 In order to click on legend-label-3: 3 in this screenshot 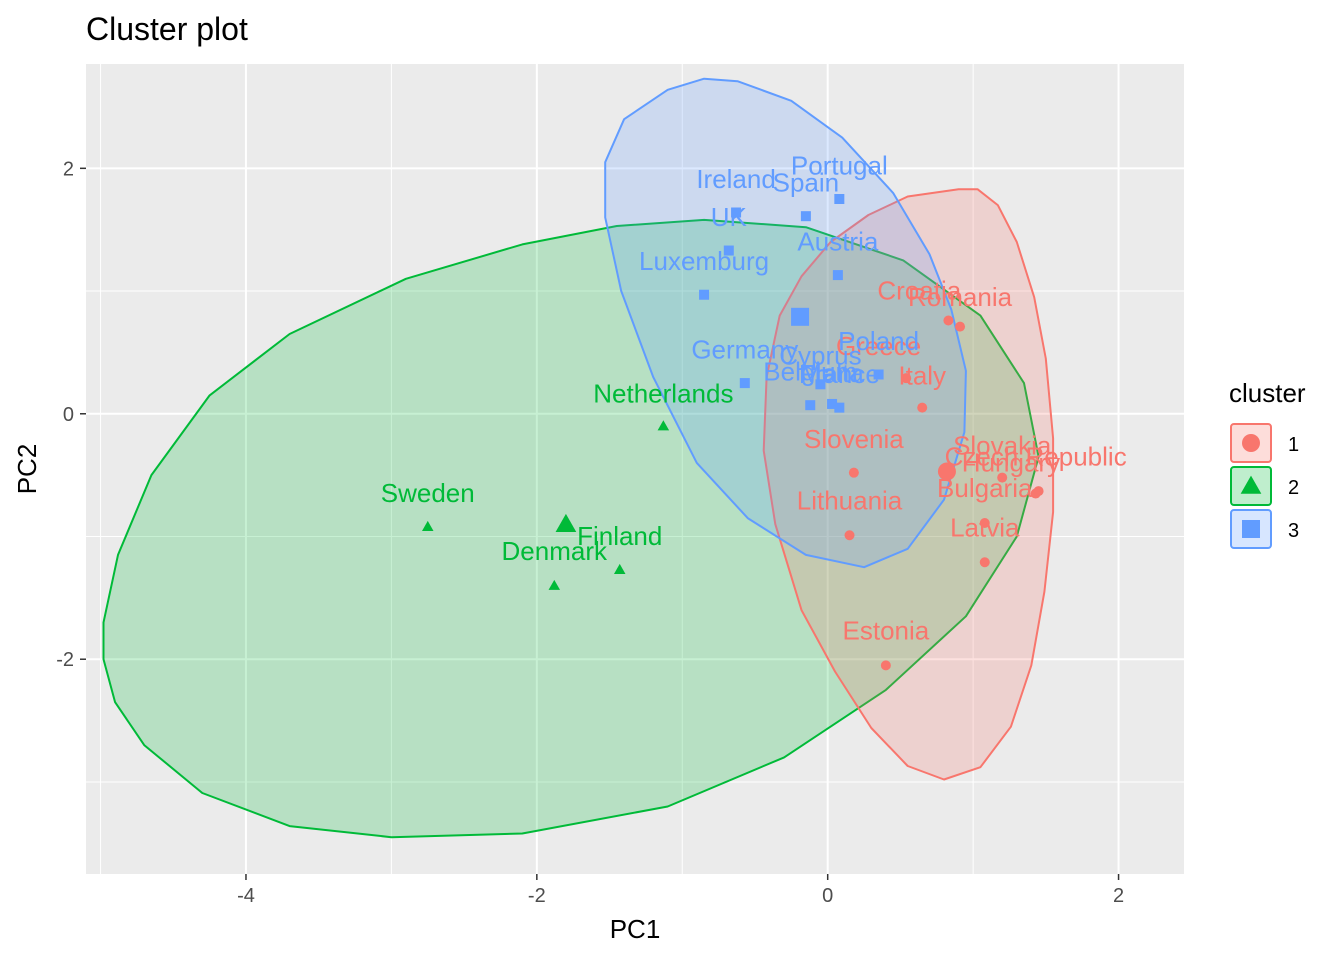, I will do `click(1293, 531)`.